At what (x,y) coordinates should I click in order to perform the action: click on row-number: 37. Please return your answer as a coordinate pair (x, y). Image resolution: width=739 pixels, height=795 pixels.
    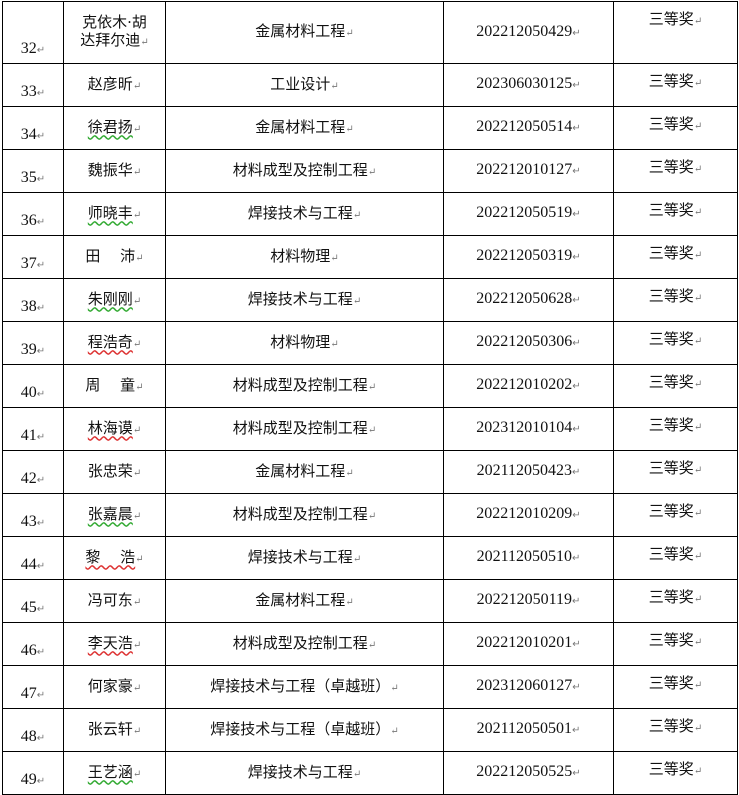
    Looking at the image, I should click on (28, 263).